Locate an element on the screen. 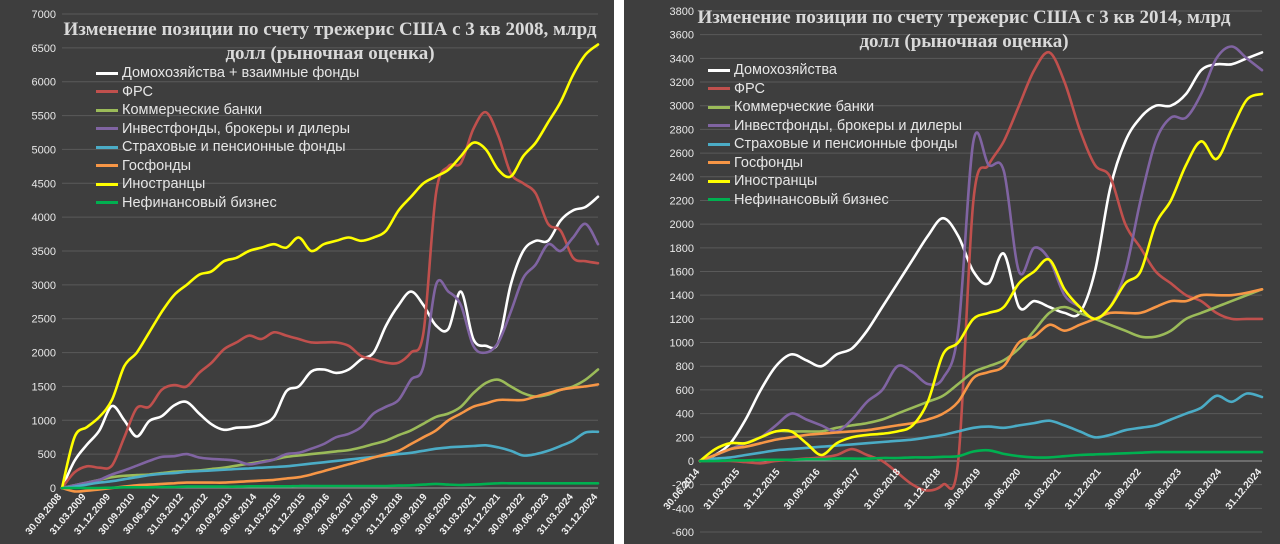 This screenshot has width=1280, height=544. x-tick-label: 30.09.2022 is located at coordinates (1123, 490).